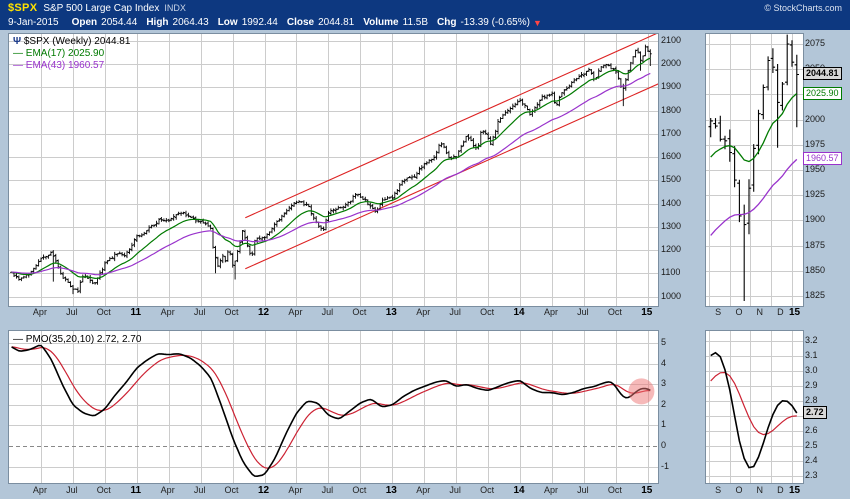  What do you see at coordinates (815, 219) in the screenshot?
I see `zoom-price-y-tick-label: 1900` at bounding box center [815, 219].